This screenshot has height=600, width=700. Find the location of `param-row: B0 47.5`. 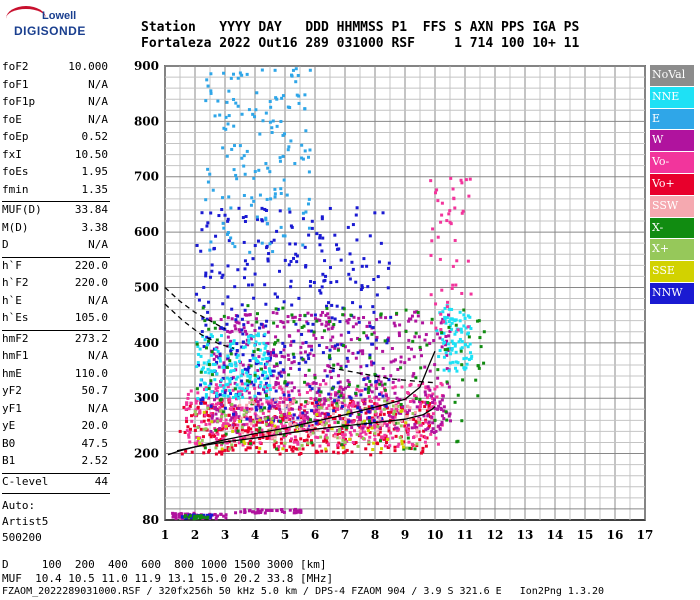

param-row: B0 47.5 is located at coordinates (56, 446).